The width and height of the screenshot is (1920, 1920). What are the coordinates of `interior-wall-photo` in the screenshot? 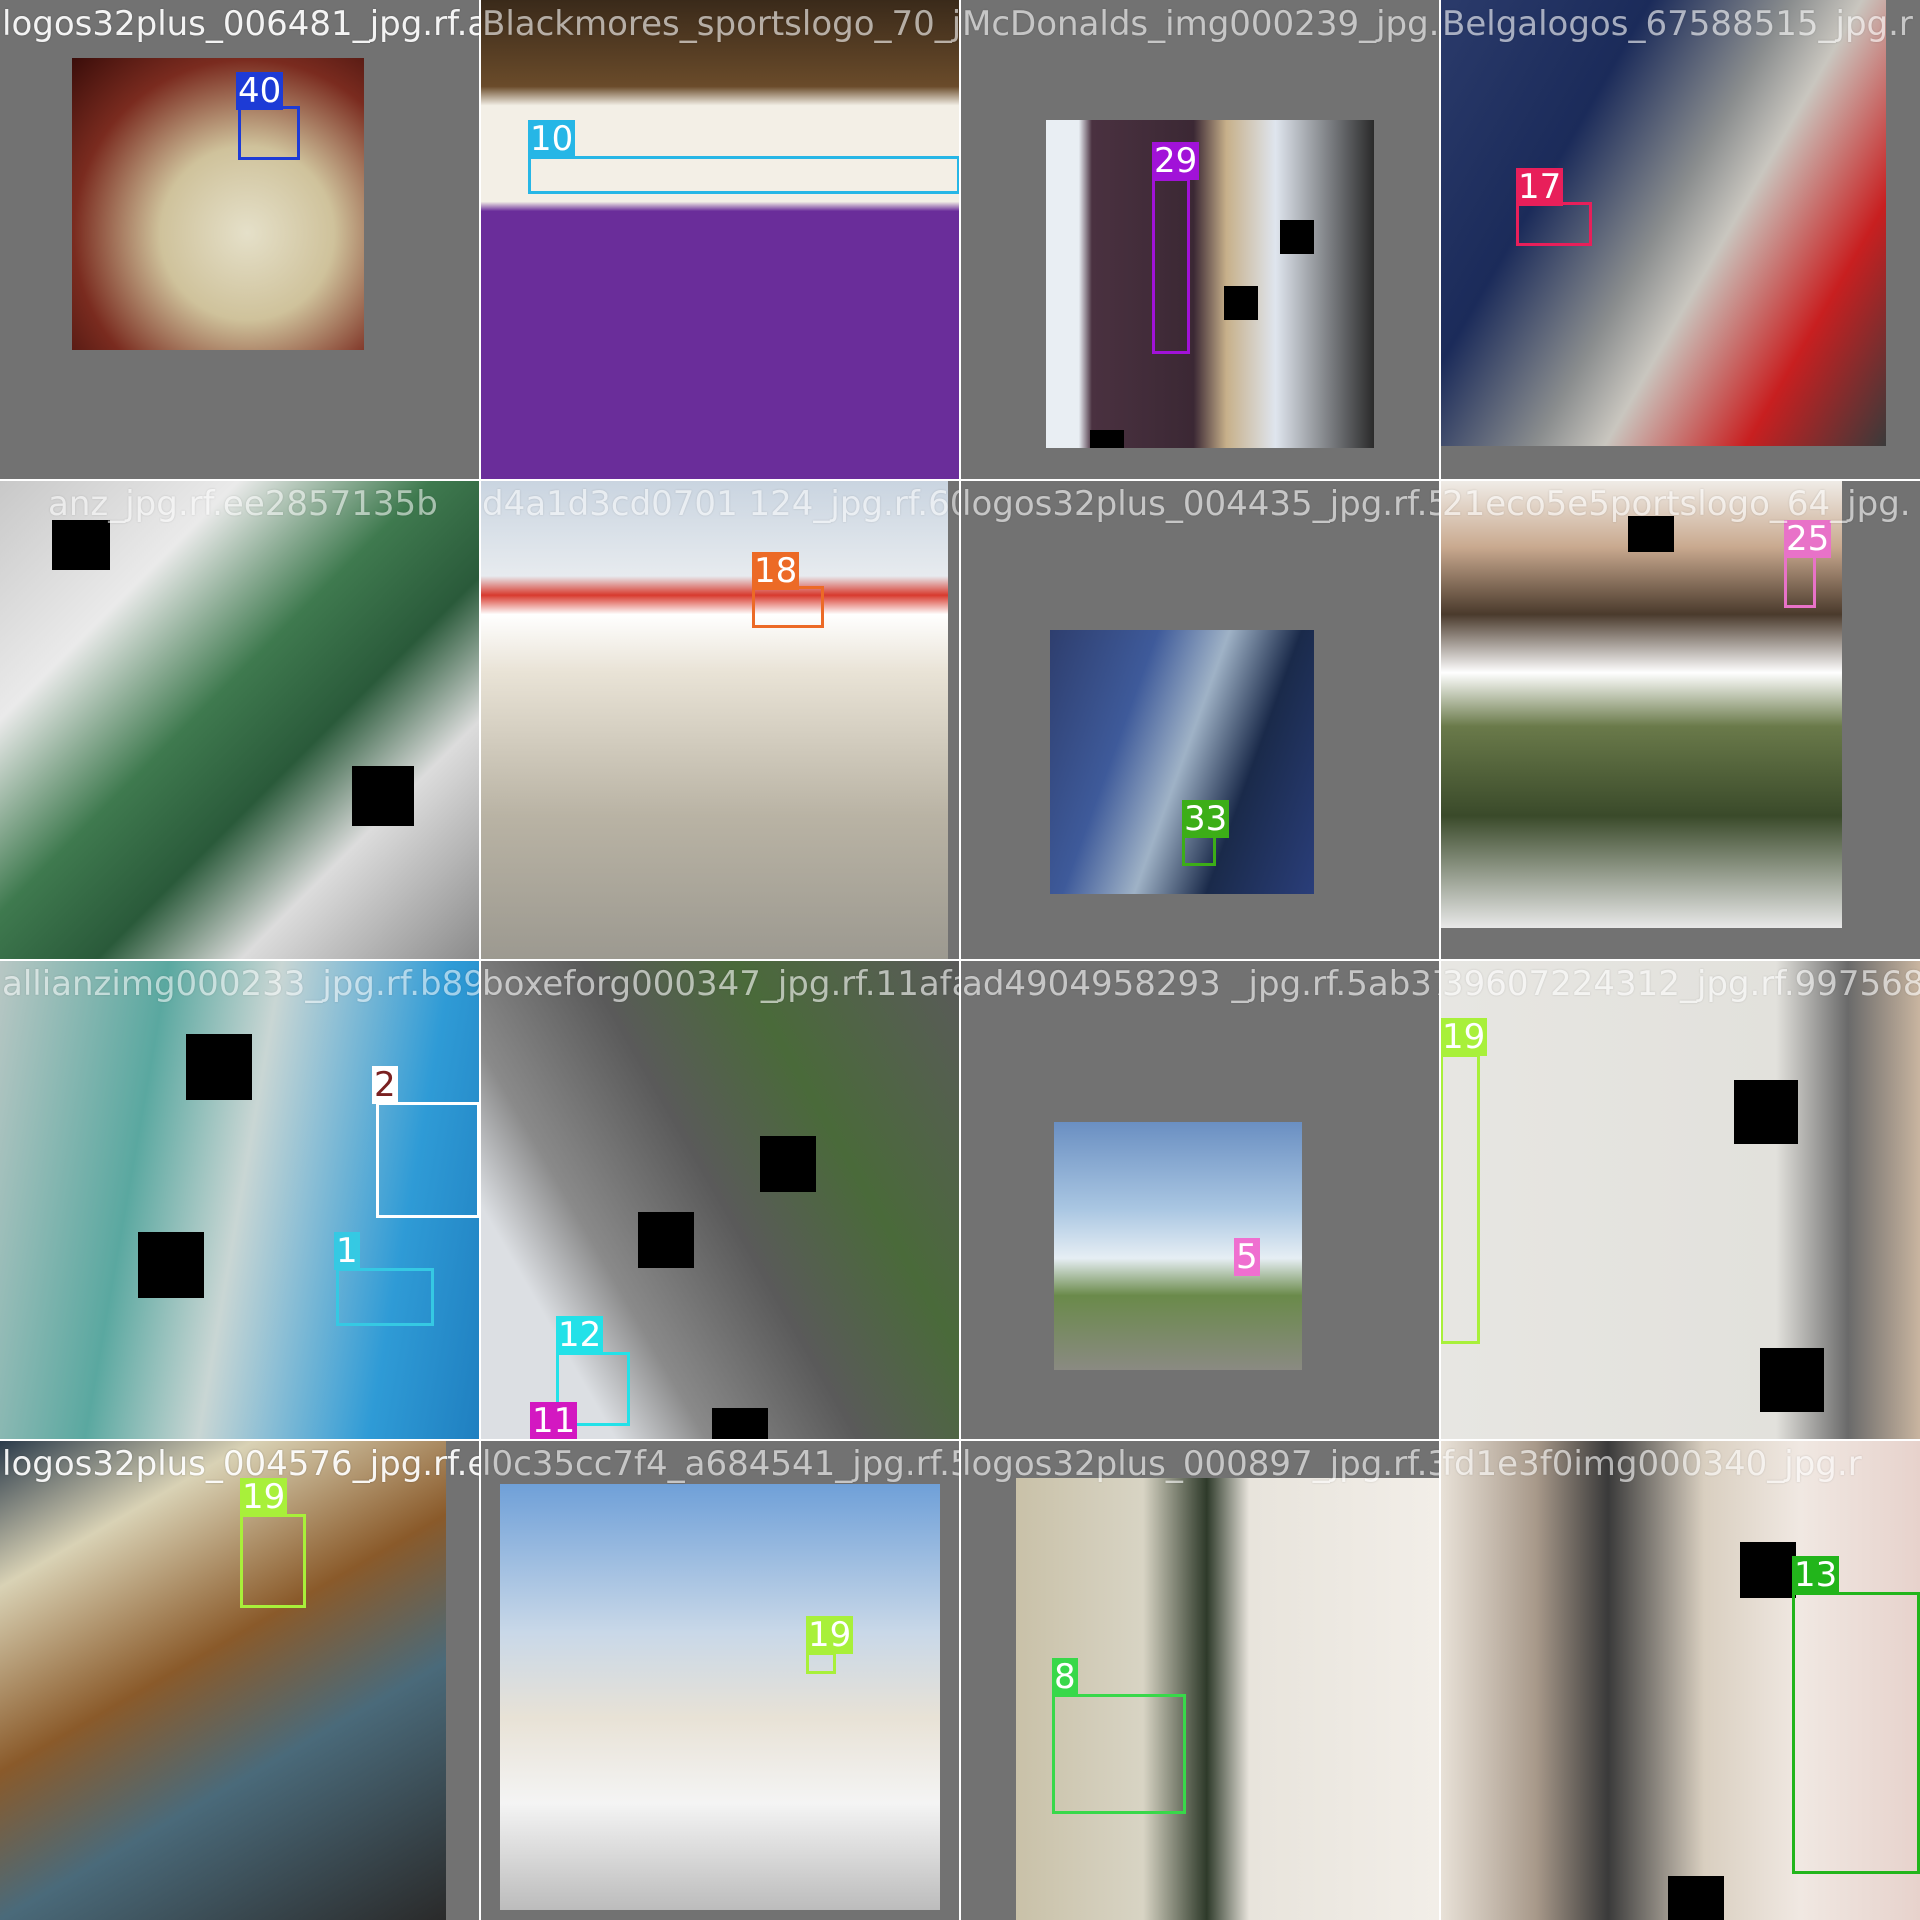 It's located at (1680, 1200).